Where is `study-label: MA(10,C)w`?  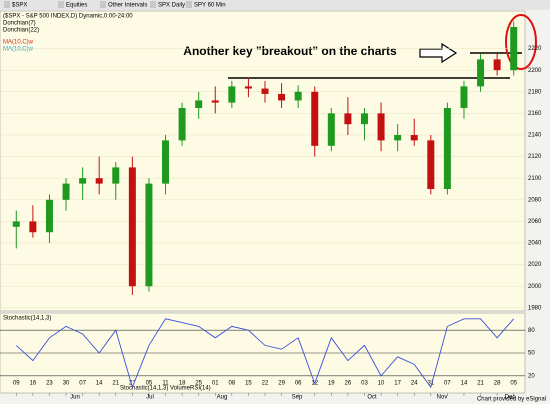 study-label: MA(10,C)w is located at coordinates (18, 50).